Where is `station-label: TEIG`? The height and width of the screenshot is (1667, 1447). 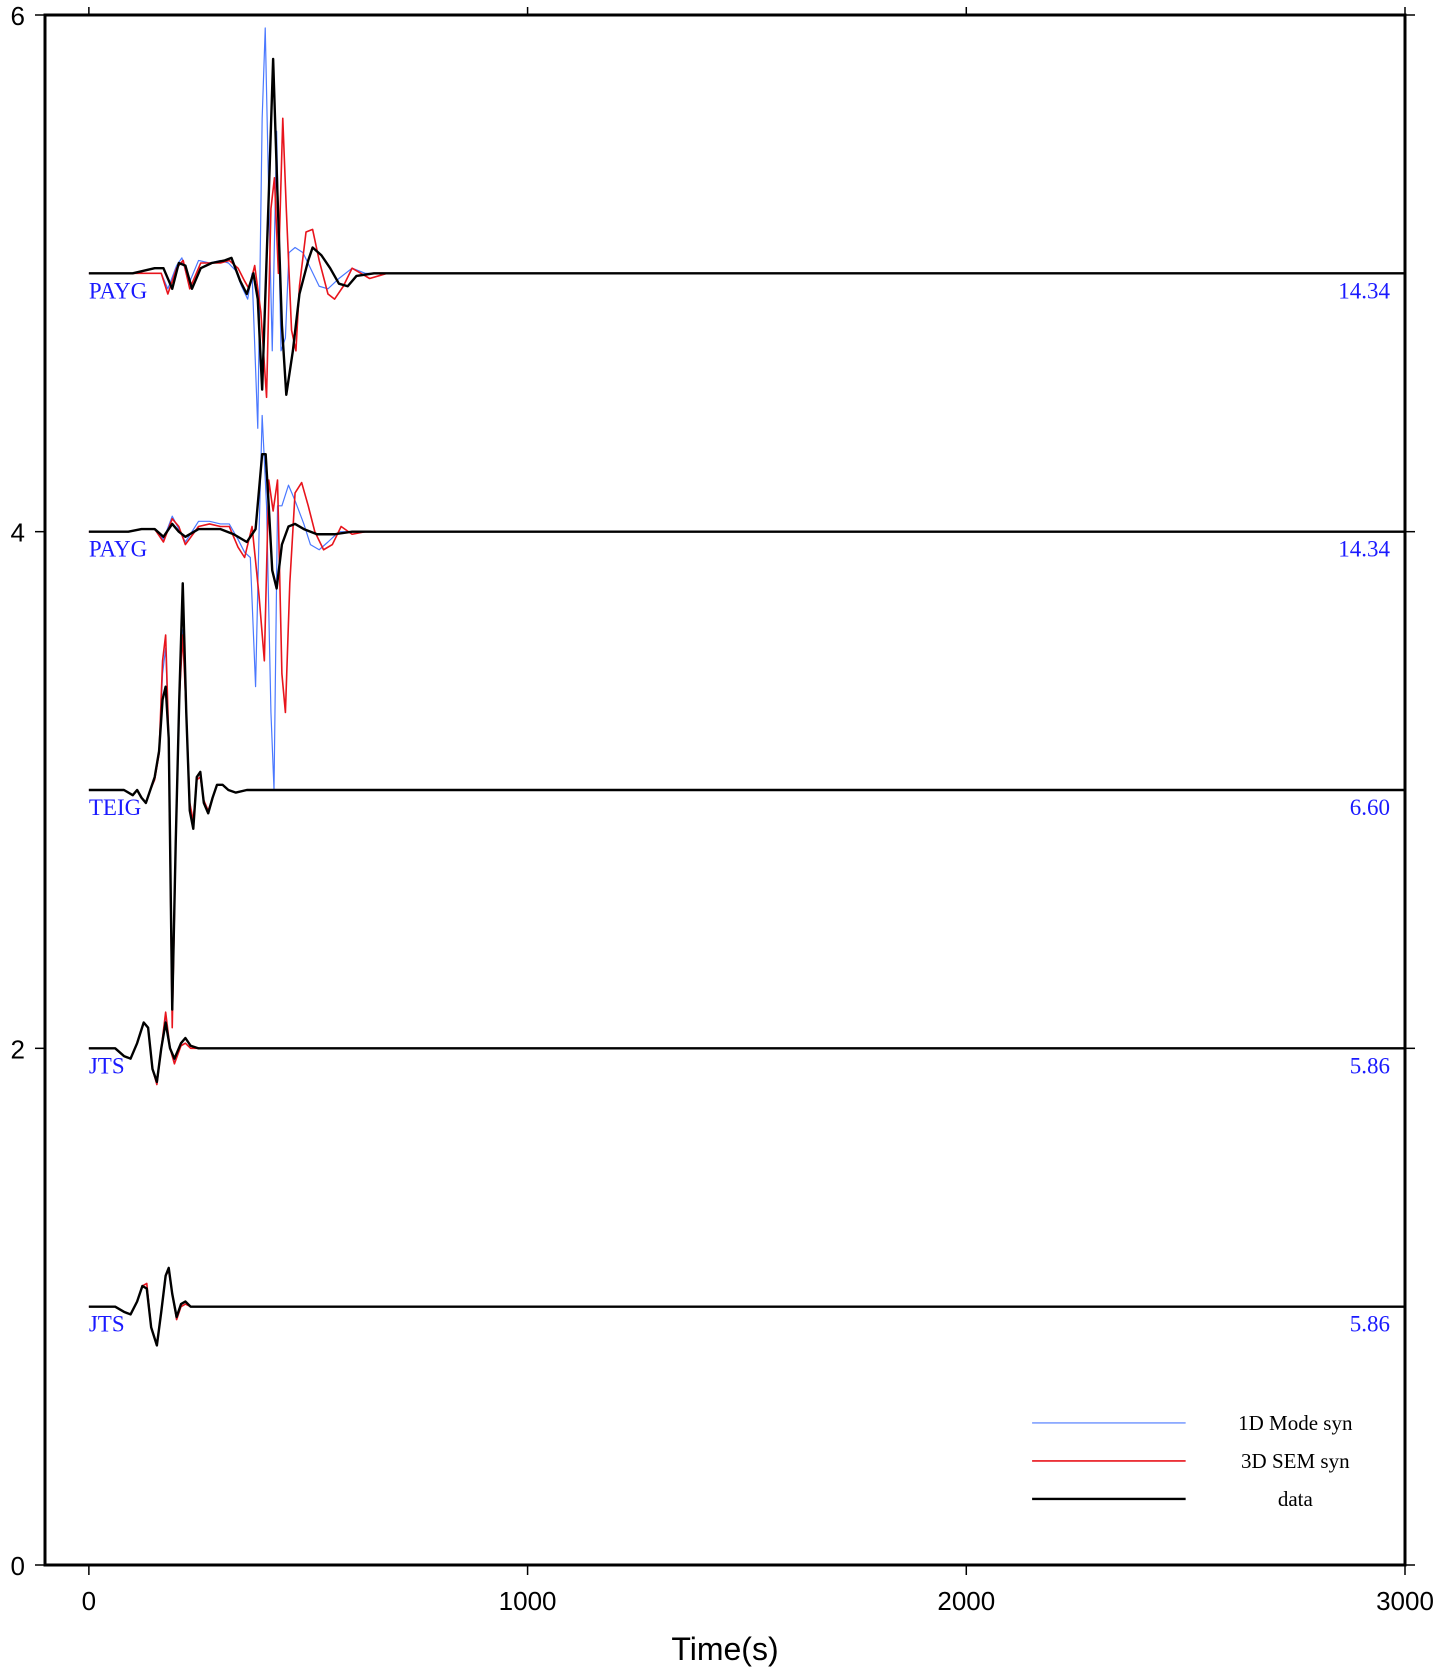 station-label: TEIG is located at coordinates (115, 807).